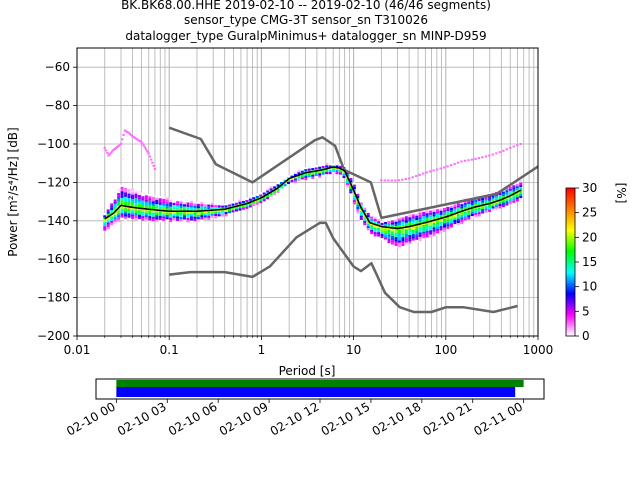 This screenshot has width=640, height=480. Describe the element at coordinates (313, 198) in the screenshot. I see `mode-line` at that location.